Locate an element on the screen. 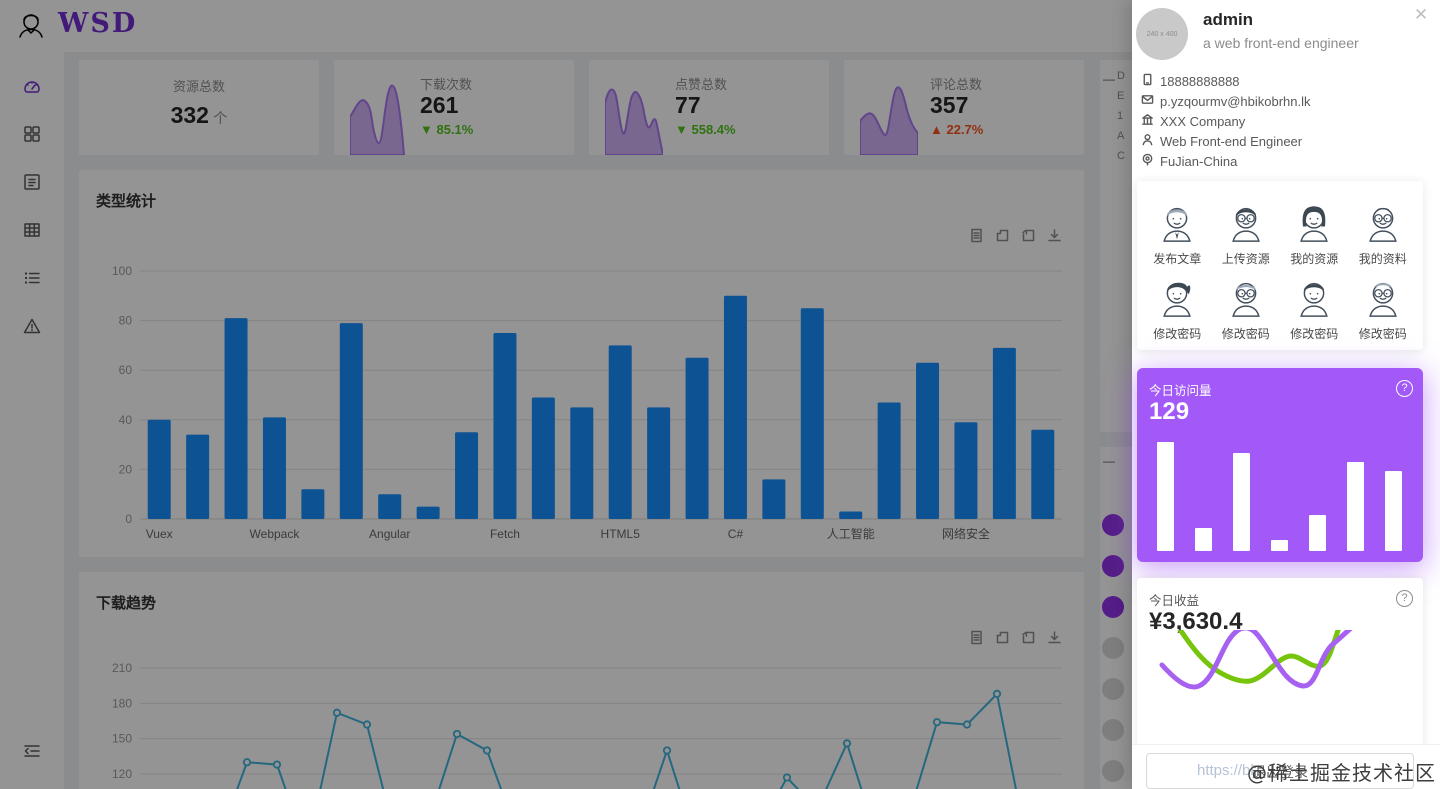 Image resolution: width=1440 pixels, height=789 pixels. app-logo: WSD is located at coordinates (98, 23).